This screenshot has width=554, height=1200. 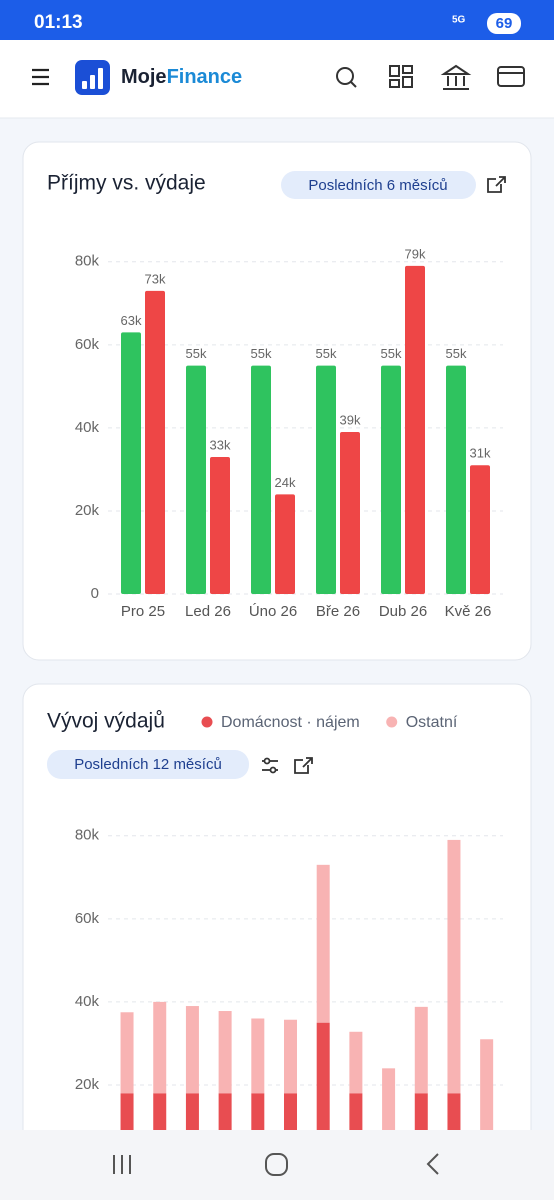 I want to click on period-label: Posledních 6 měsíců, so click(x=377, y=185).